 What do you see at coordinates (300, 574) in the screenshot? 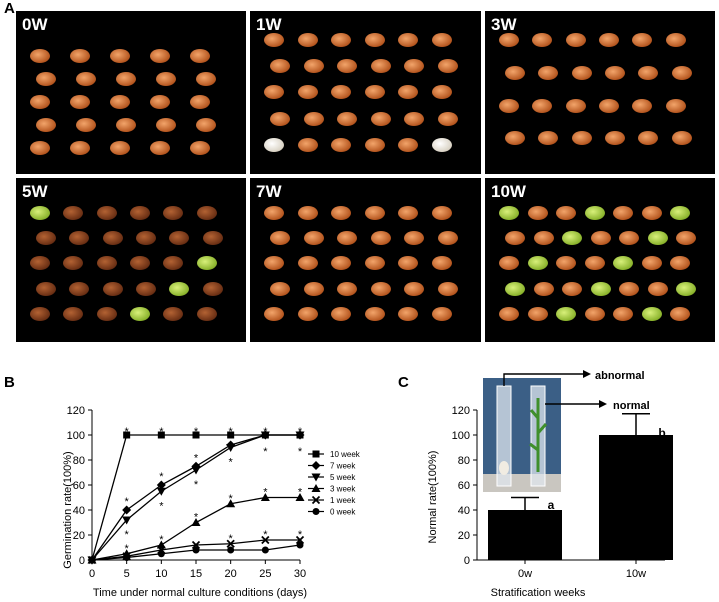
I see `x-tick-label: 30` at bounding box center [300, 574].